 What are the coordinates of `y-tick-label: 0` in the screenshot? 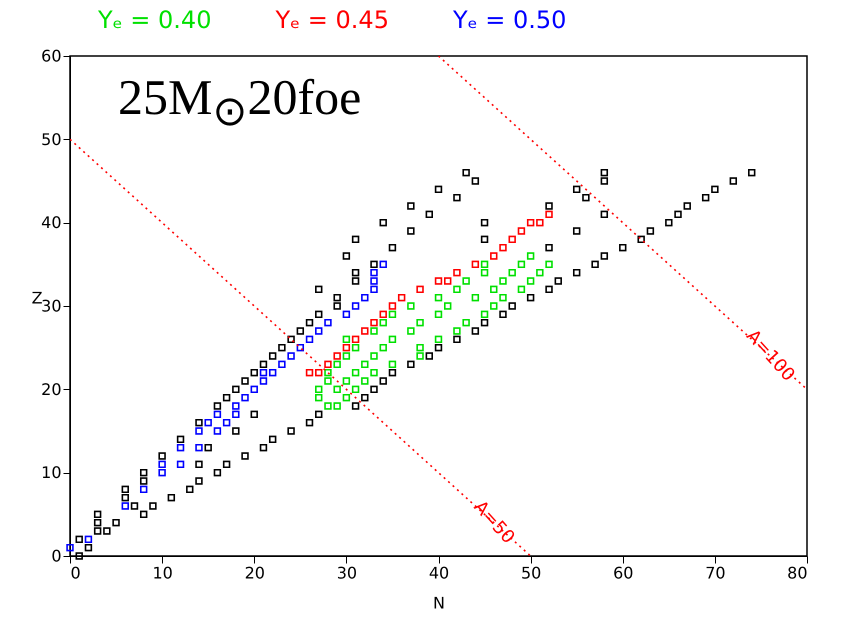 It's located at (56, 556).